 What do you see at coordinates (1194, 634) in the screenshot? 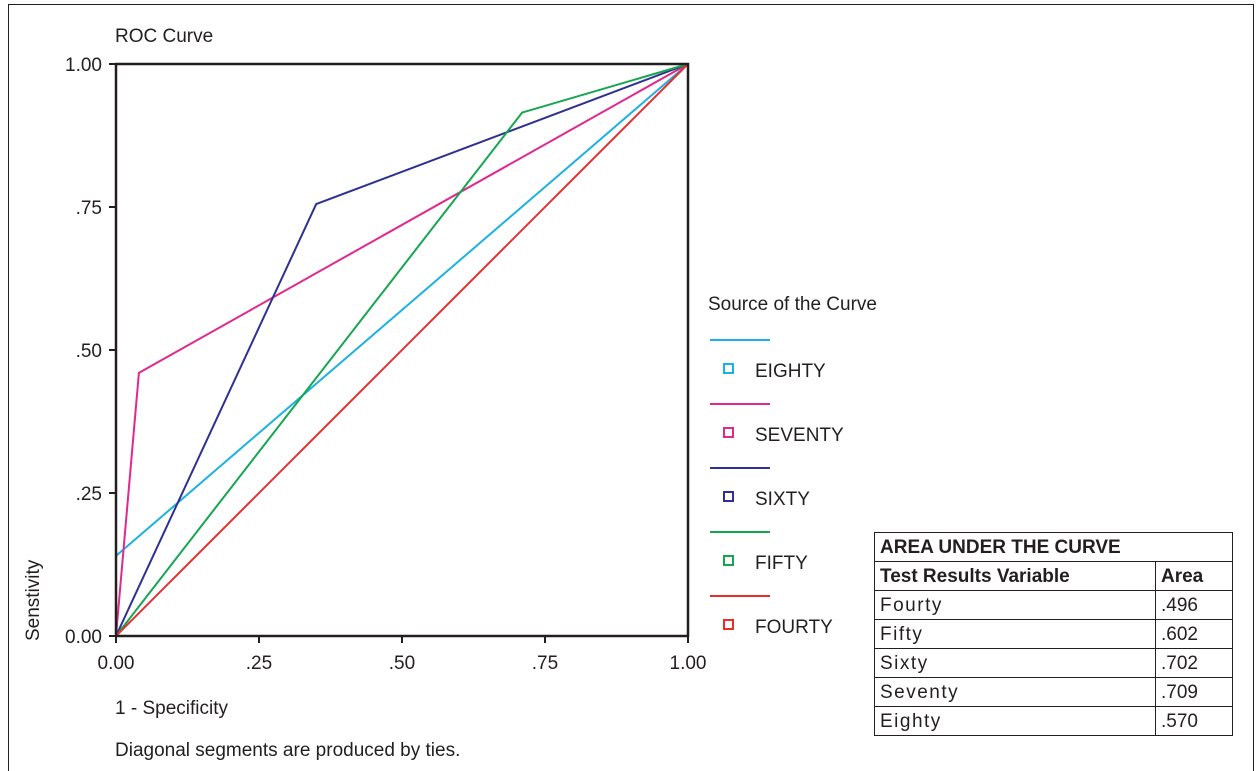
I see `auc-area: .602` at bounding box center [1194, 634].